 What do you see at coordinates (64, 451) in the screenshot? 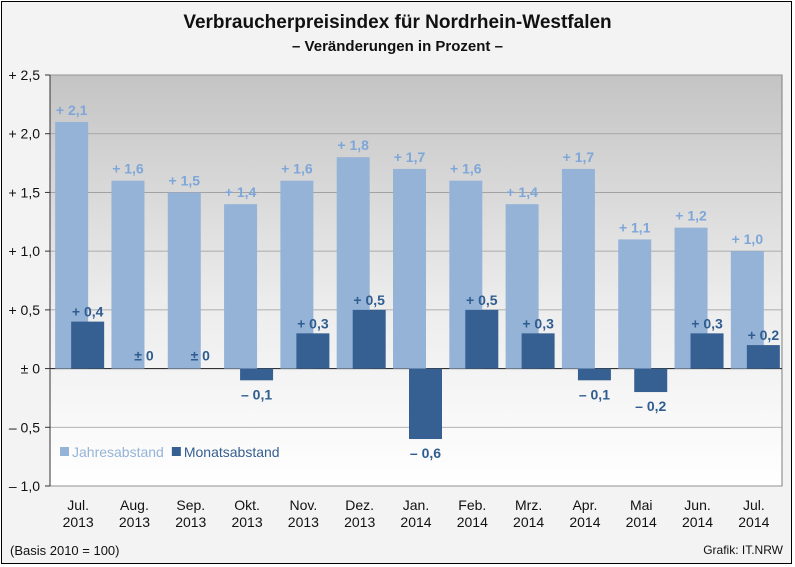
I see `legend-swatch-jahresabstand` at bounding box center [64, 451].